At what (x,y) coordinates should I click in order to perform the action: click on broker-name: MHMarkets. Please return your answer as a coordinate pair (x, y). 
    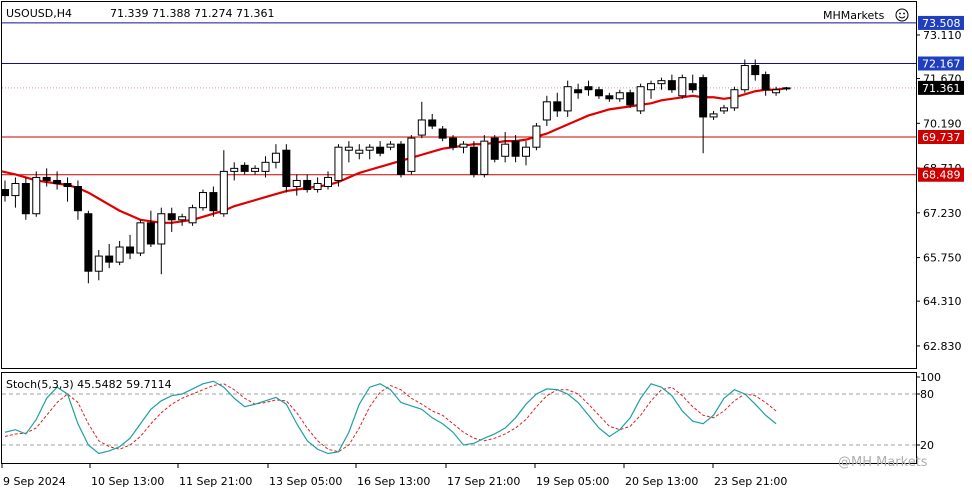
    Looking at the image, I should click on (854, 15).